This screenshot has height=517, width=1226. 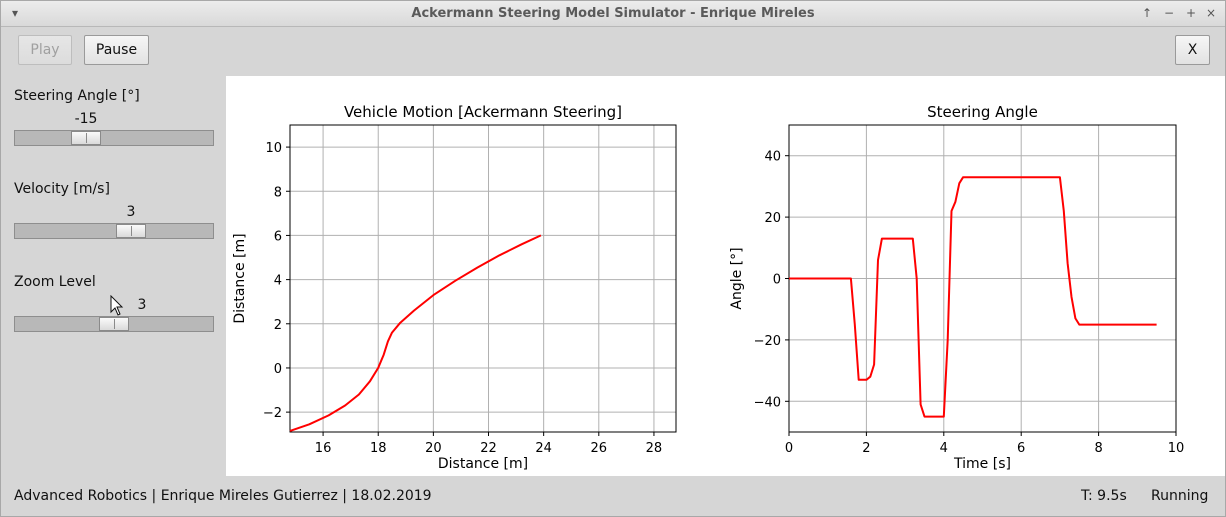 What do you see at coordinates (278, 236) in the screenshot?
I see `chart1-y-tick-label: 6` at bounding box center [278, 236].